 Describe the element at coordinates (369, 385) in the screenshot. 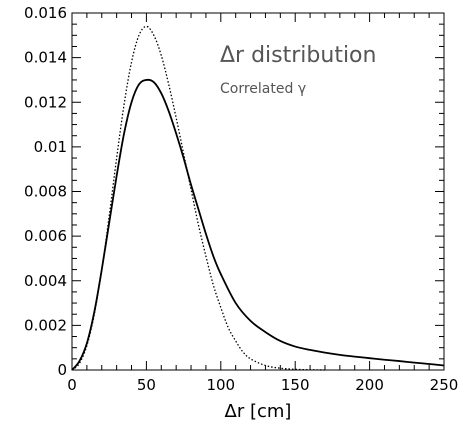

I see `x-tick-label: 200` at that location.